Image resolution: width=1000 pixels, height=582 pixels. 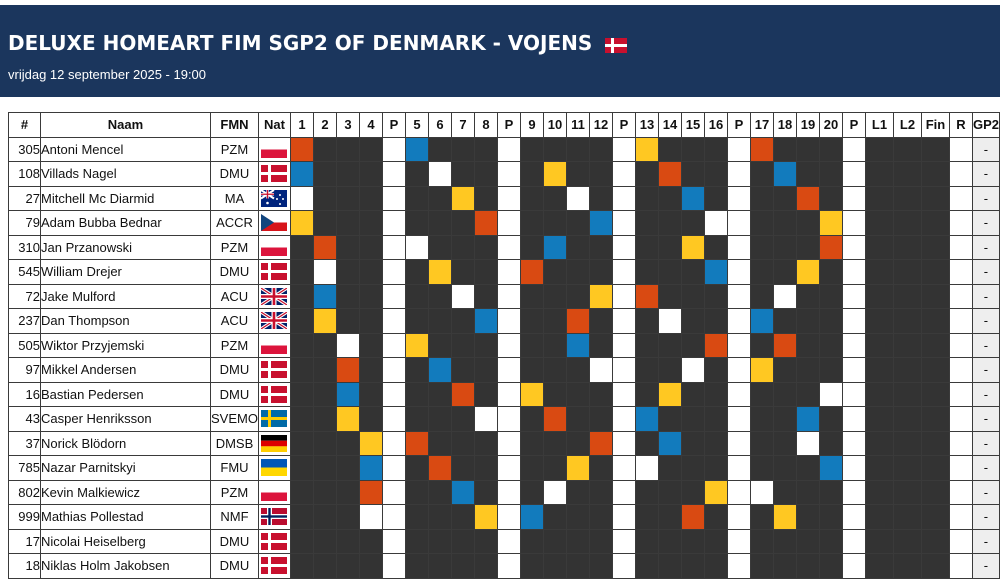 I want to click on rider-federation: MA, so click(x=234, y=198).